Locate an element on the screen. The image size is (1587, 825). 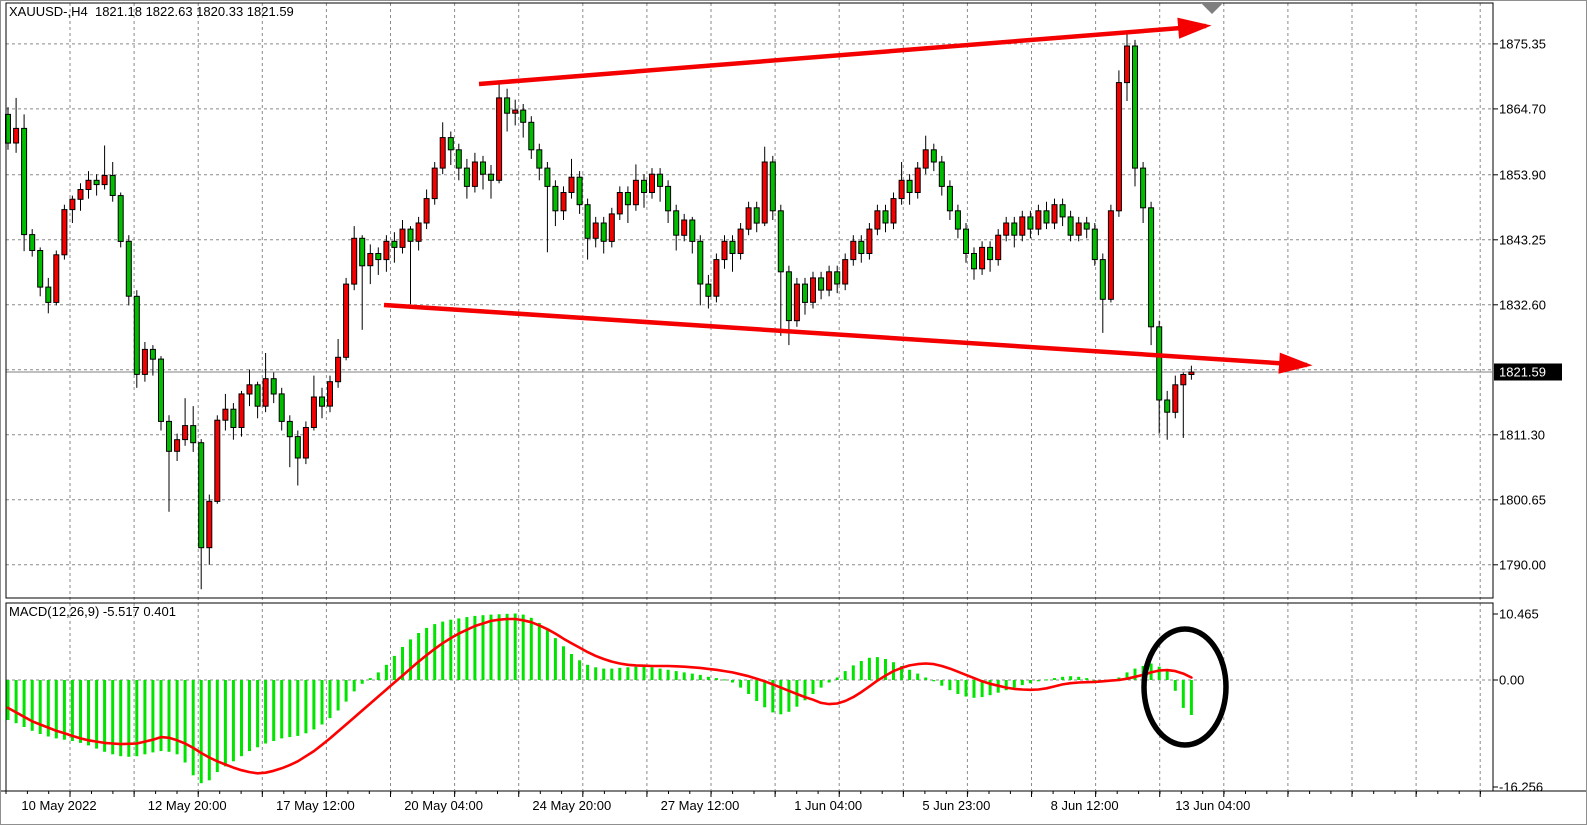
price-tick-label: 1843.25 is located at coordinates (1522, 239).